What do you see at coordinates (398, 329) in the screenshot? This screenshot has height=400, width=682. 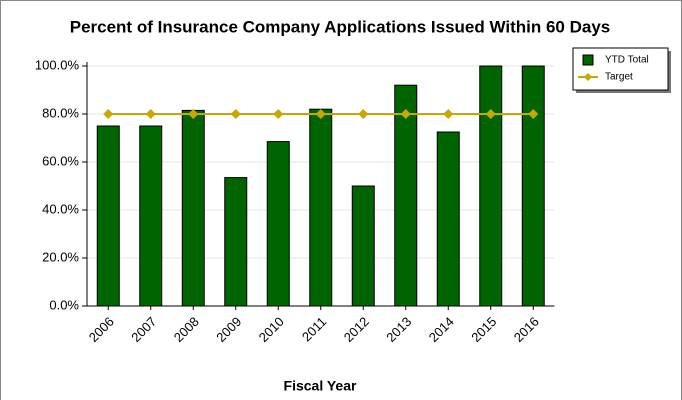 I see `x-tick-label: 2013` at bounding box center [398, 329].